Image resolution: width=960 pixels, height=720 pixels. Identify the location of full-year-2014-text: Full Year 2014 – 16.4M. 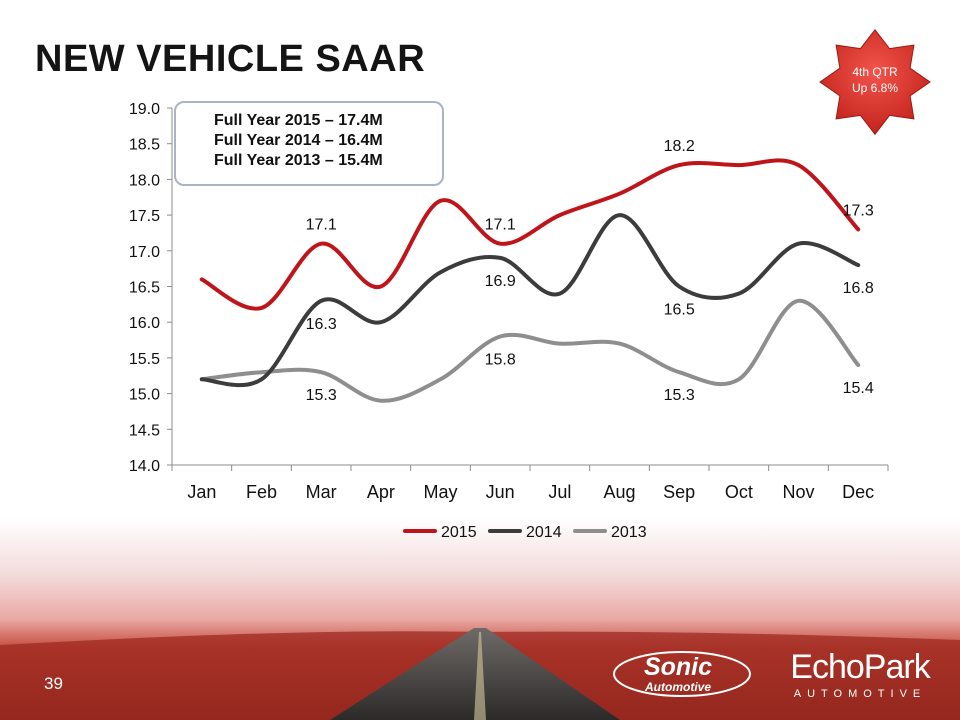
(298, 140).